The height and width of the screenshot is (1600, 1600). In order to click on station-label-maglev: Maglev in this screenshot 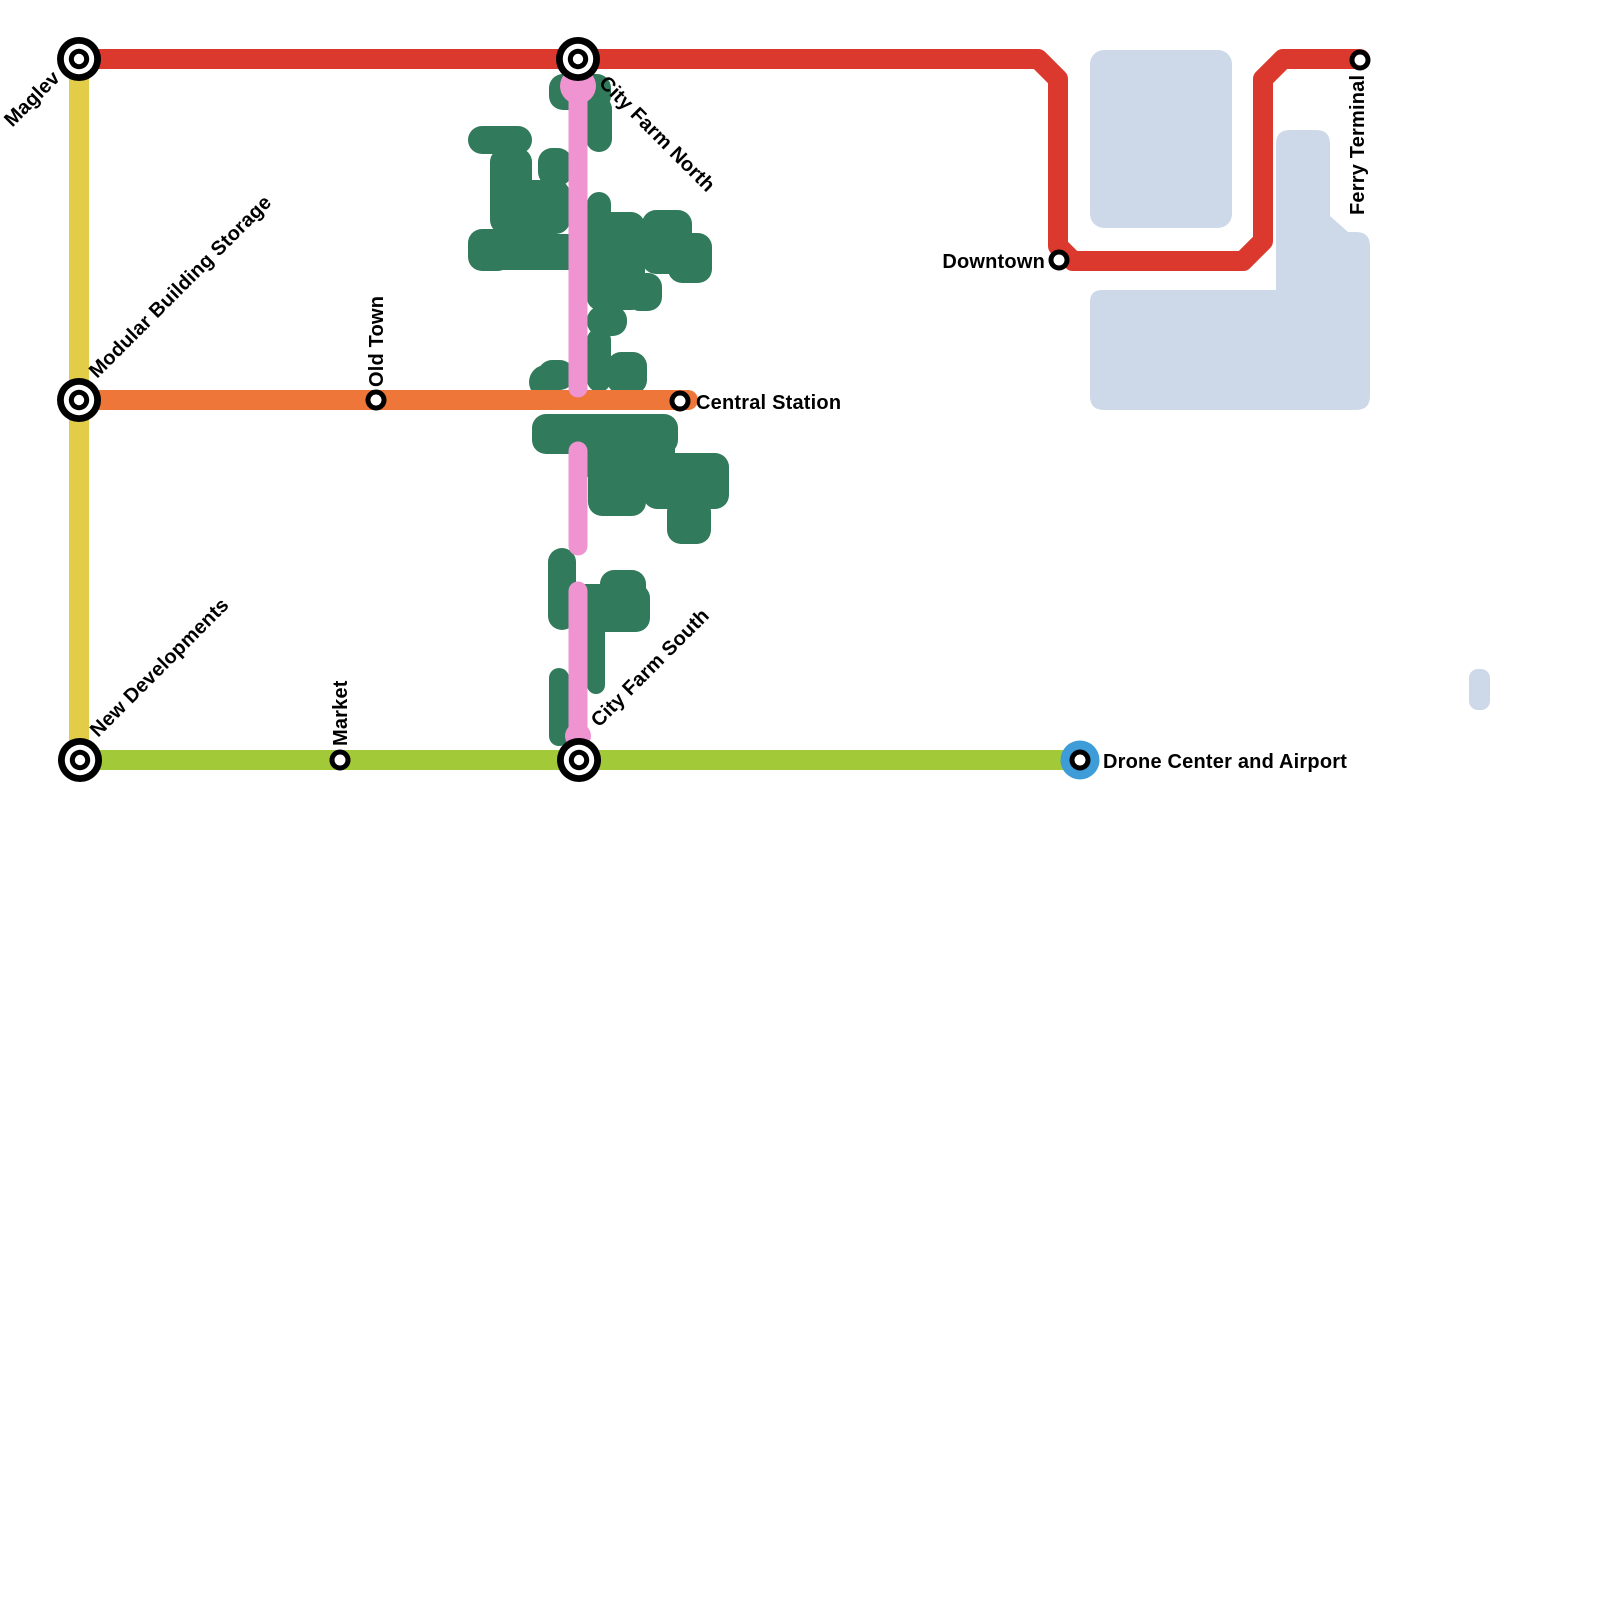, I will do `click(32, 99)`.